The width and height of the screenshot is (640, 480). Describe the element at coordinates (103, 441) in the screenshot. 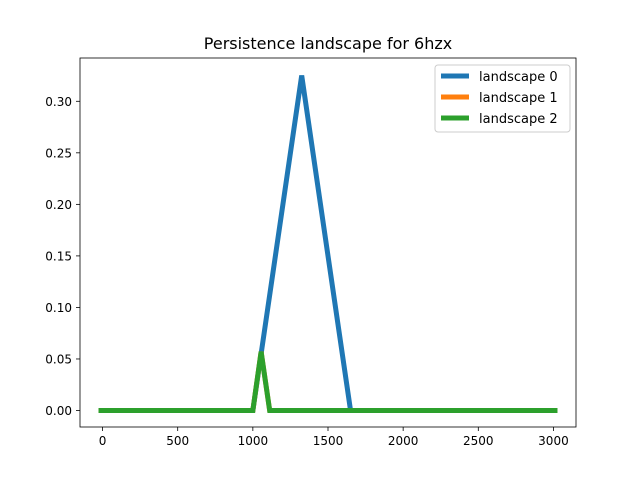

I see `x-tick-label: 0` at that location.